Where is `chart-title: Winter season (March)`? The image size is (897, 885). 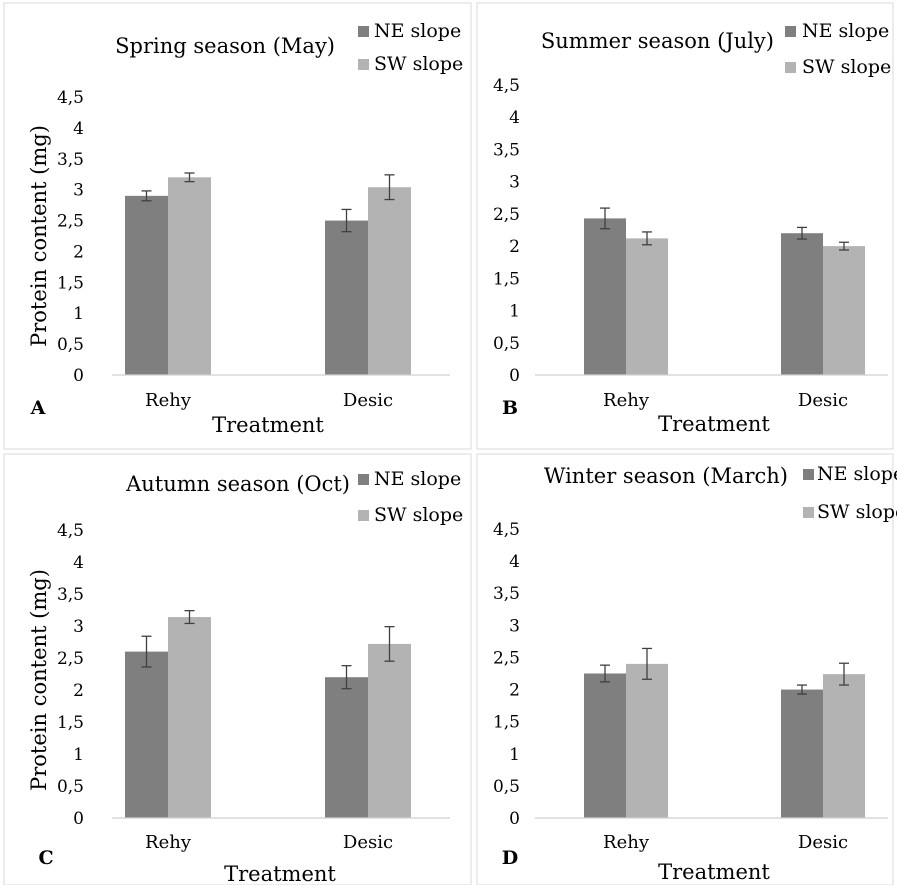
chart-title: Winter season (March) is located at coordinates (666, 476).